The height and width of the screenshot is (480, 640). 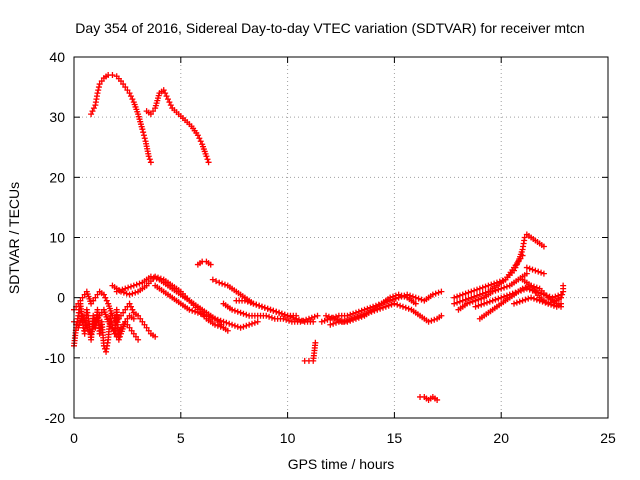 What do you see at coordinates (57, 117) in the screenshot?
I see `y-tick-label: 30` at bounding box center [57, 117].